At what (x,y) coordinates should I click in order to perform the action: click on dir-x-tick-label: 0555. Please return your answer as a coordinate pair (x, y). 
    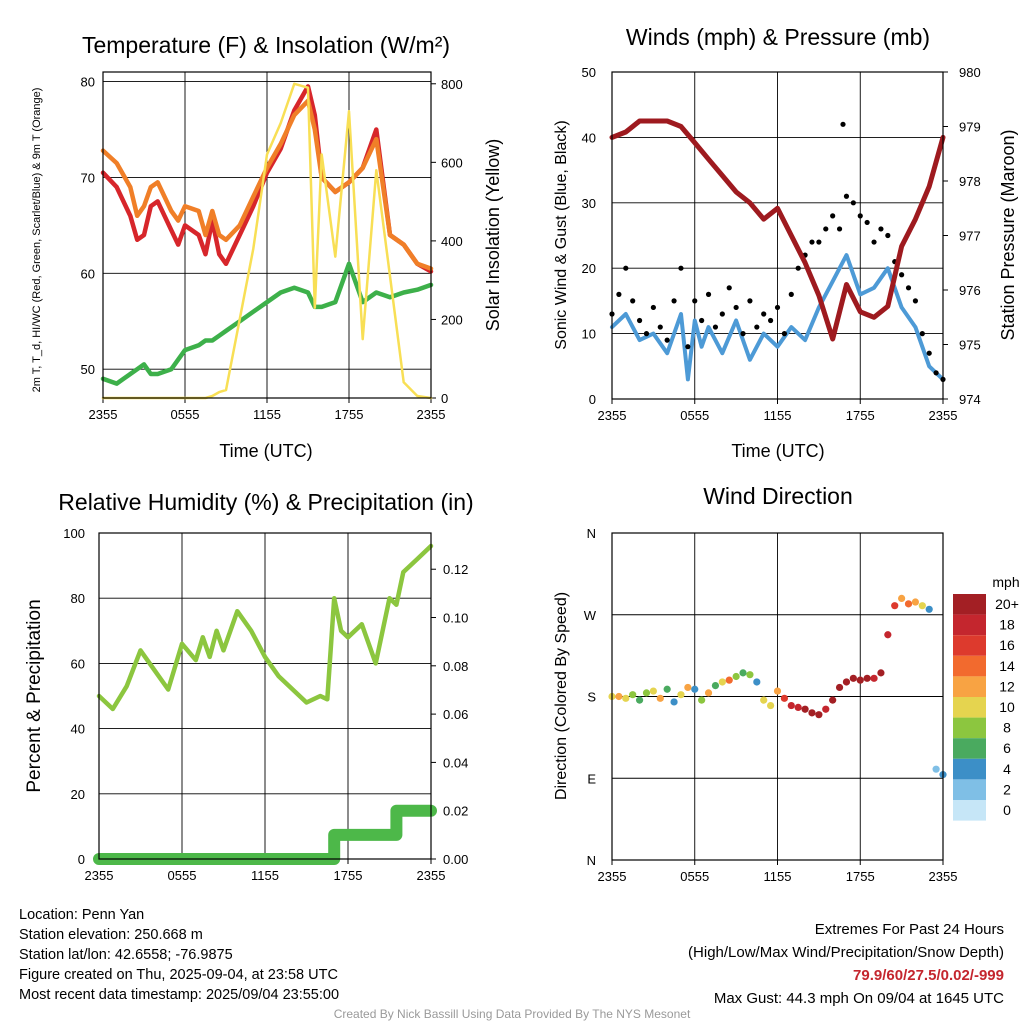
    Looking at the image, I should click on (694, 876).